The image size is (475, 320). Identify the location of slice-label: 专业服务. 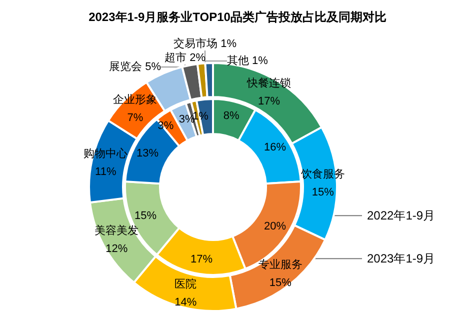
(280, 264).